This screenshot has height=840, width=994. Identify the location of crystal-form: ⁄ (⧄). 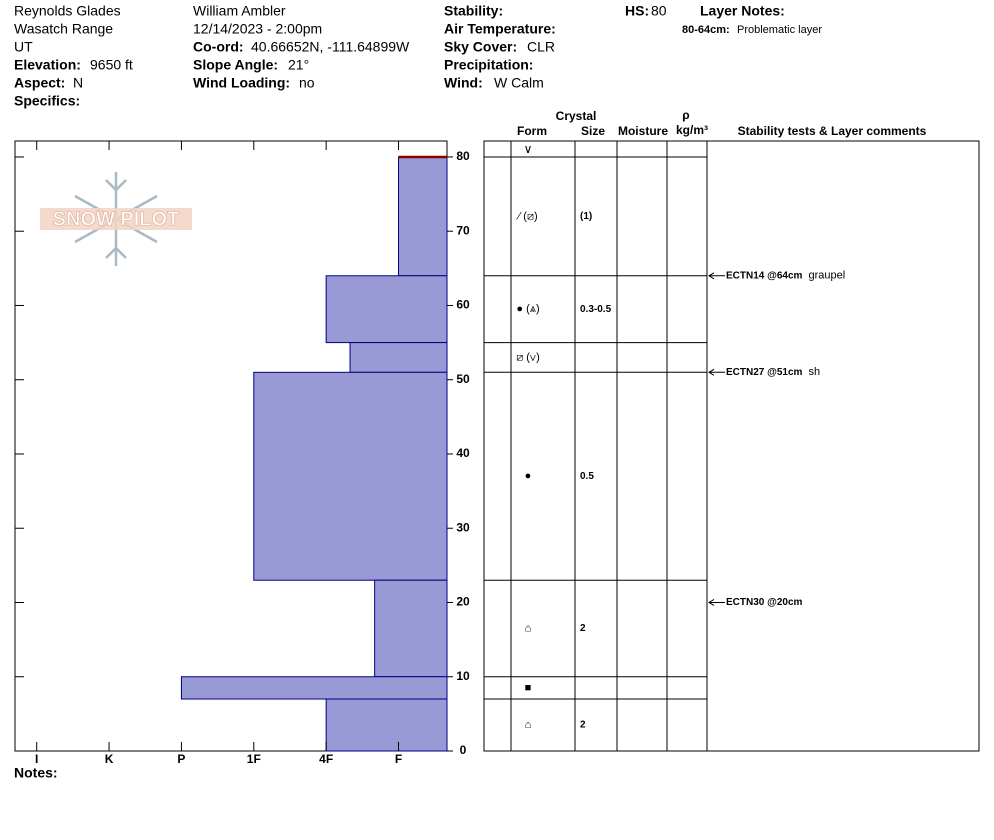
(526, 216).